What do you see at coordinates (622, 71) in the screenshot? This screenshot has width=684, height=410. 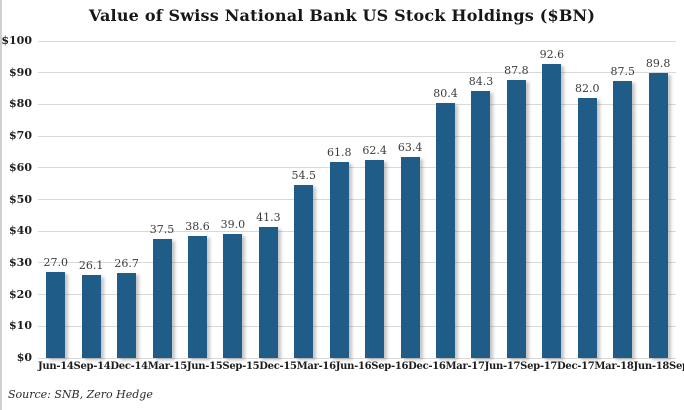 I see `bar-value-label: 87.5` at bounding box center [622, 71].